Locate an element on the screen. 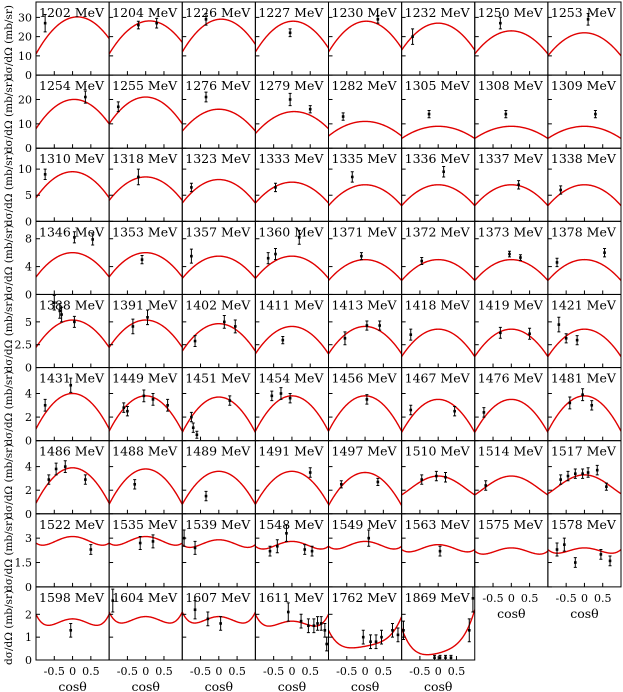 Image resolution: width=623 pixels, height=692 pixels. energy-label: 1391 MeV is located at coordinates (145, 304).